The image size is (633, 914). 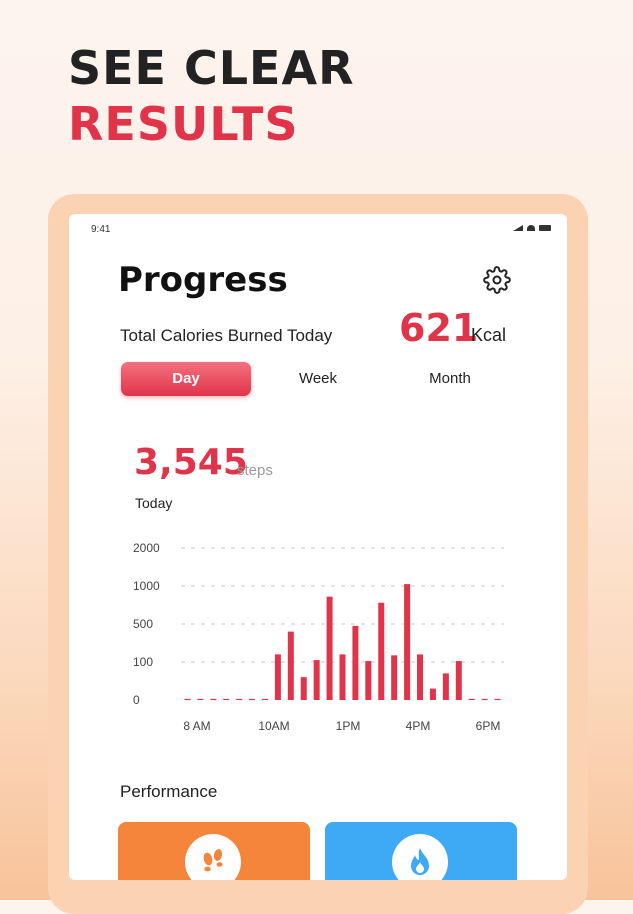 I want to click on performance-label: Performance, so click(x=169, y=791).